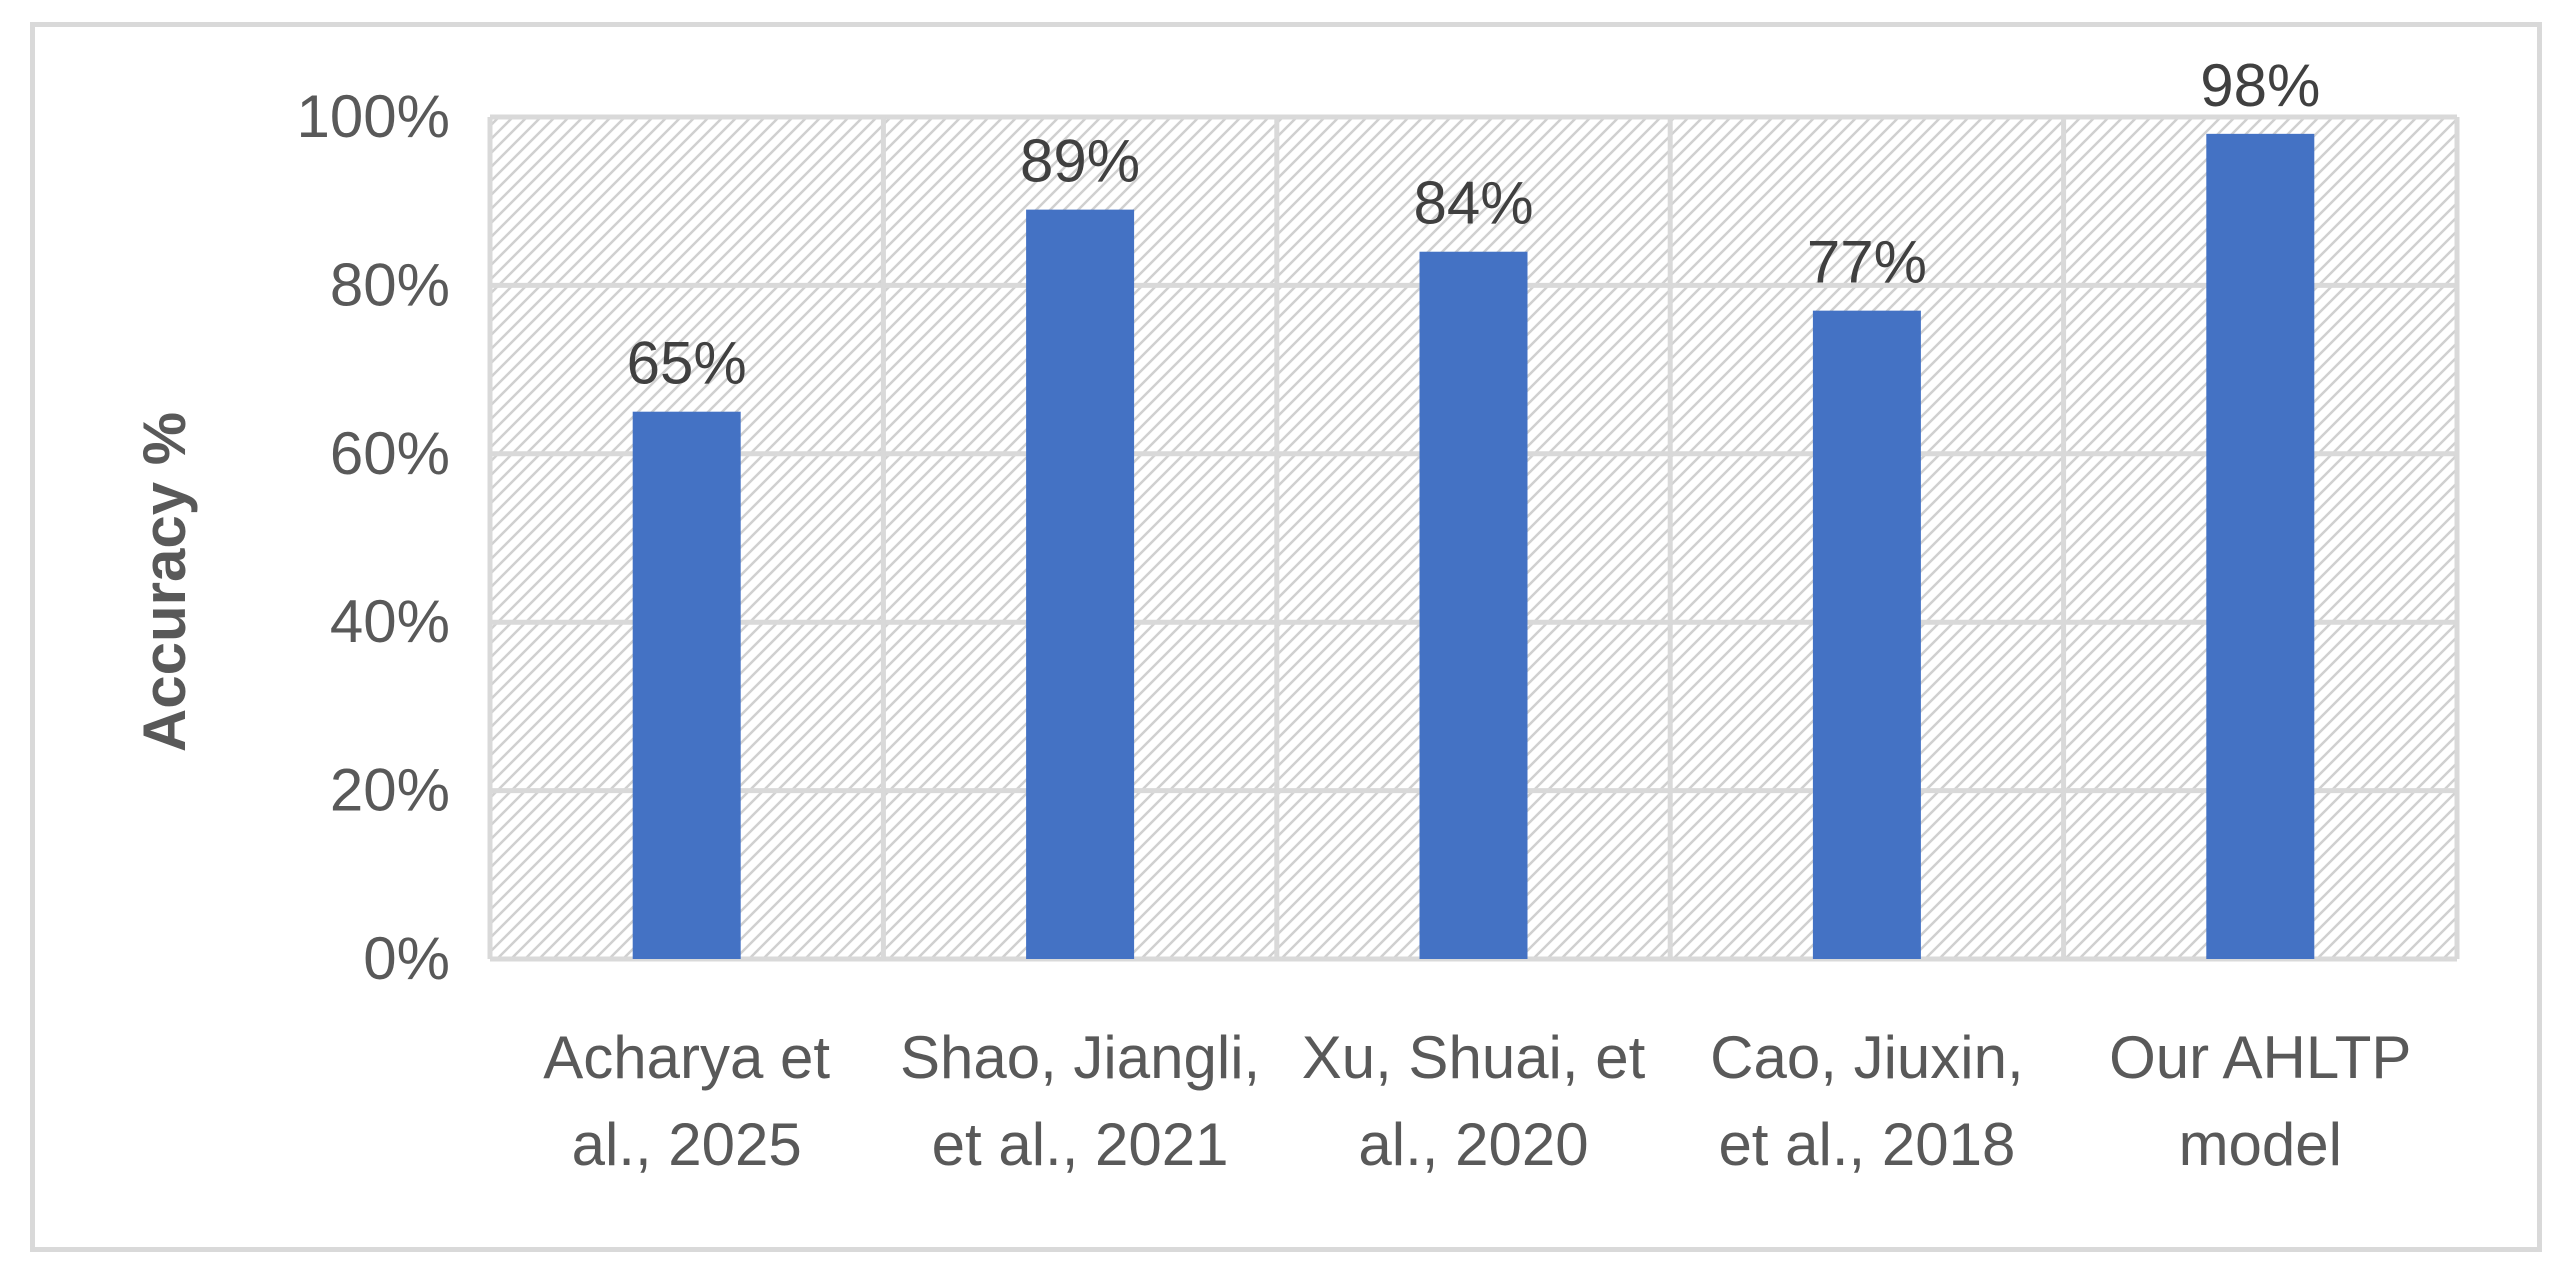 The width and height of the screenshot is (2576, 1277). I want to click on data-label: 98%, so click(2260, 85).